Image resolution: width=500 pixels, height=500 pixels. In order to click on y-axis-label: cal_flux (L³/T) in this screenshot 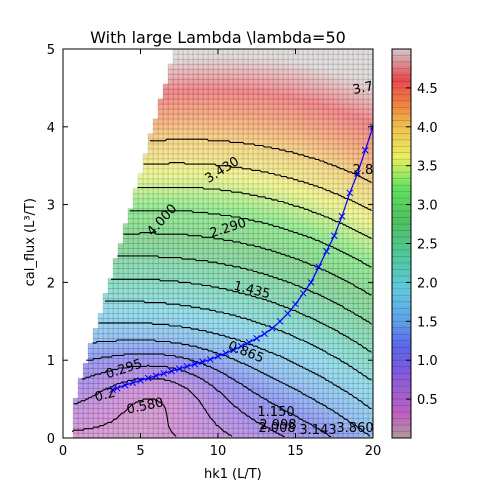, I will do `click(30, 242)`.